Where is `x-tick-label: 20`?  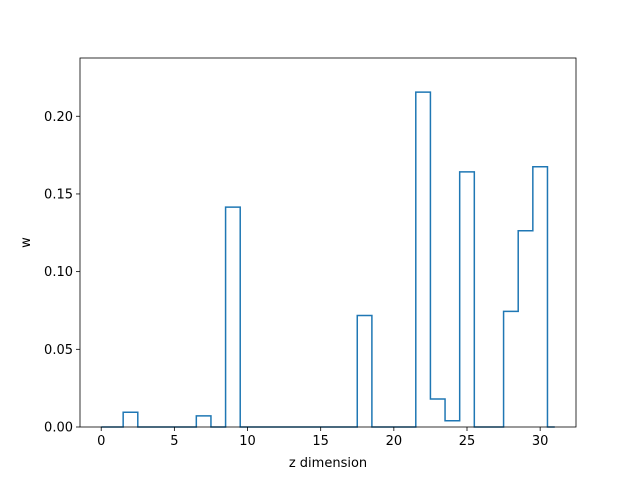
x-tick-label: 20 is located at coordinates (394, 441).